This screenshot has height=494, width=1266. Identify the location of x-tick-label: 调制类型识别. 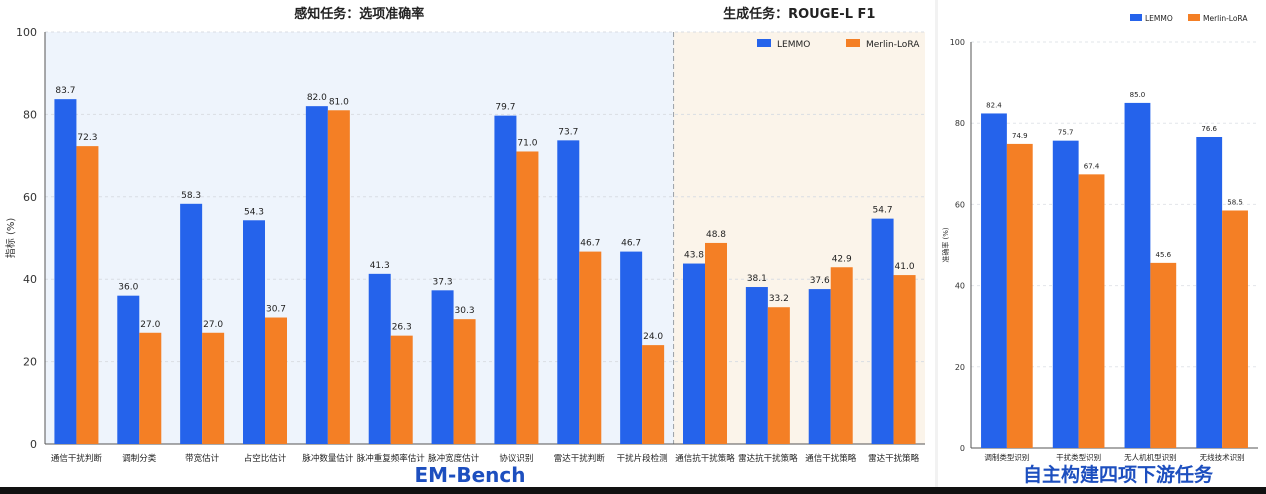
(1006, 457).